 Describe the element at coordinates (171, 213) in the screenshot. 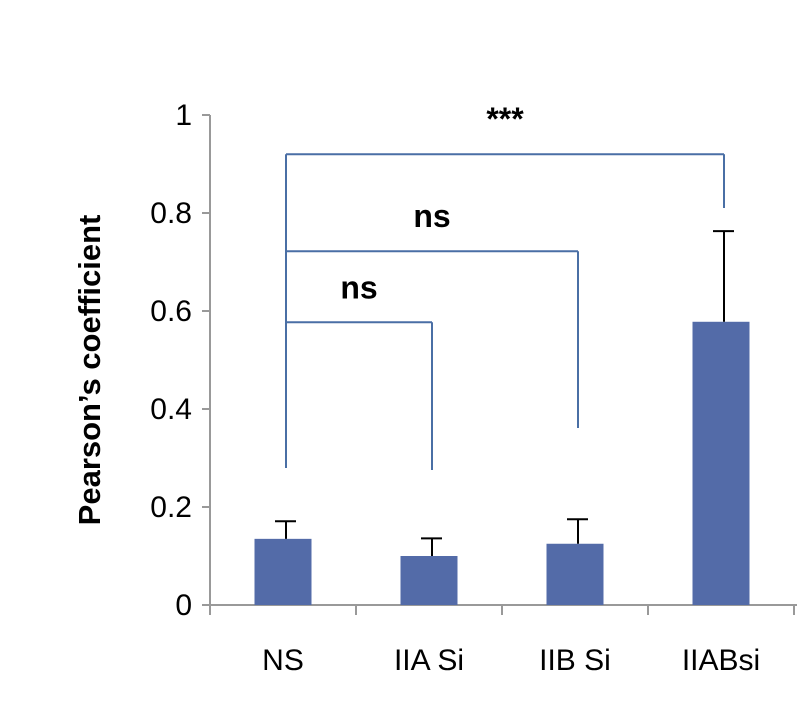

I see `y-tick-label: 0.8` at that location.